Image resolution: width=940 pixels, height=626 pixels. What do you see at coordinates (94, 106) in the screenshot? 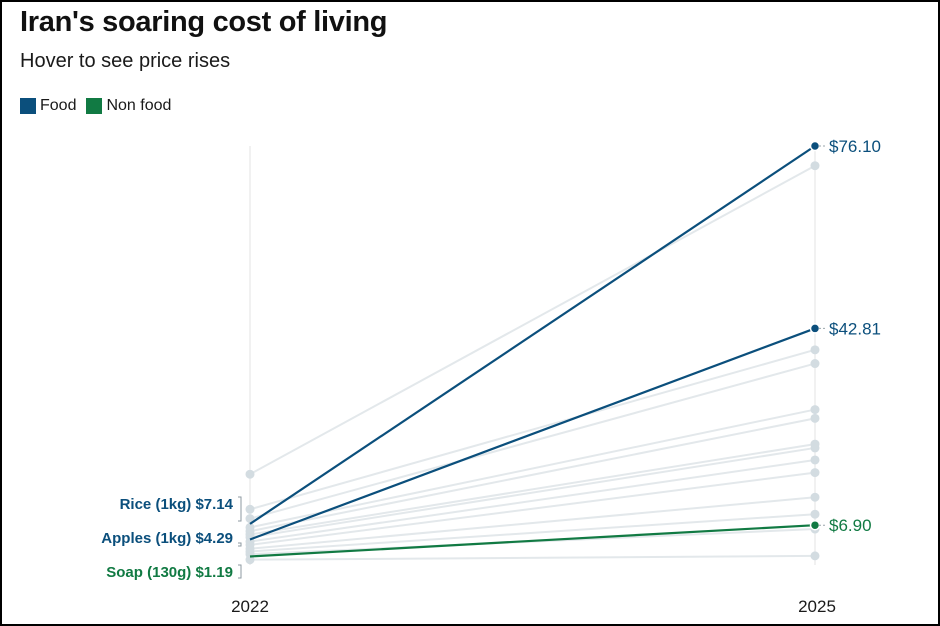
I see `legend-swatch-non-food` at bounding box center [94, 106].